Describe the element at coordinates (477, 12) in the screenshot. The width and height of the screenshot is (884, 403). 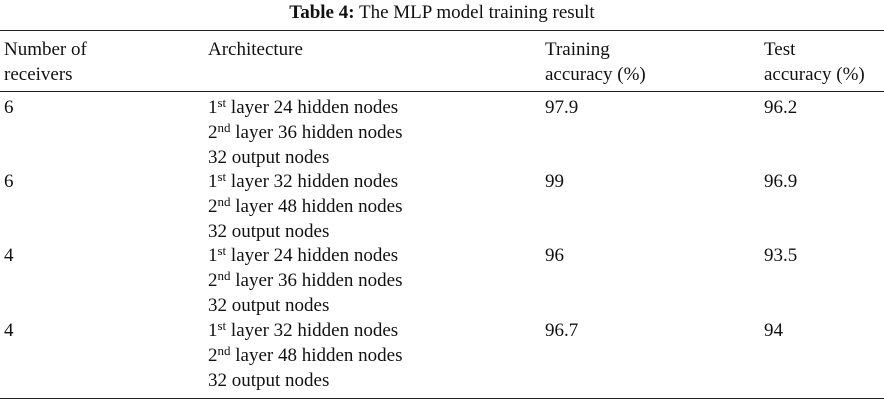
I see `caption-text: The MLP model training result` at that location.